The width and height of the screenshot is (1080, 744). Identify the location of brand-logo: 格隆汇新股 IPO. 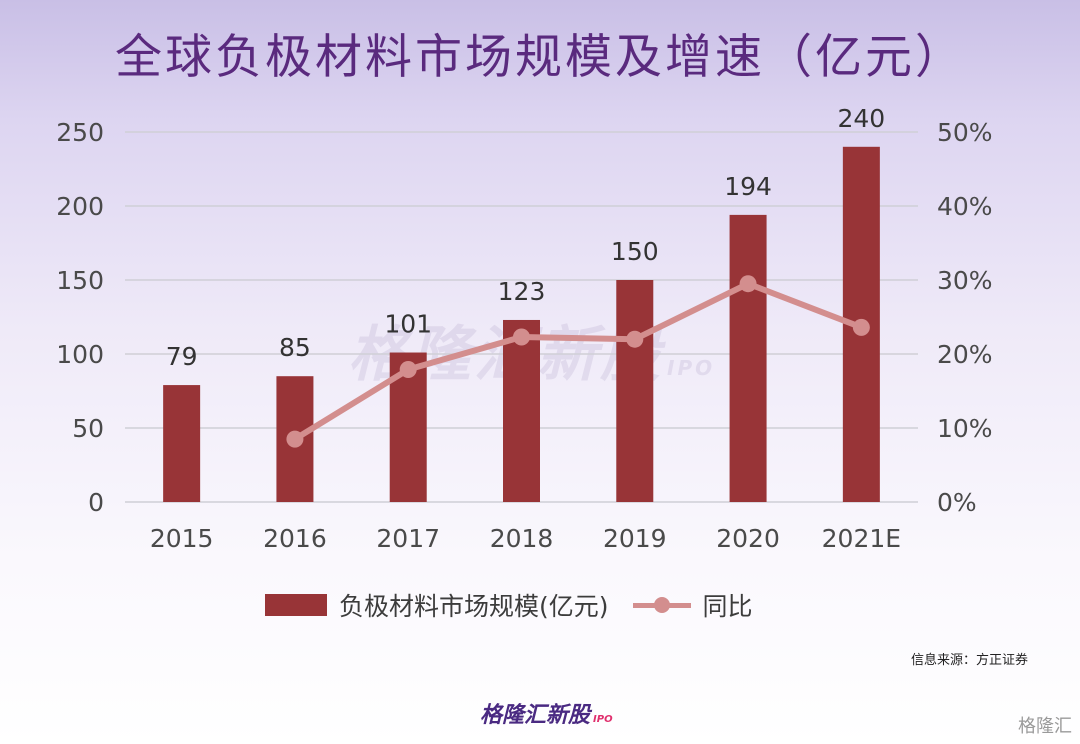
(546, 713).